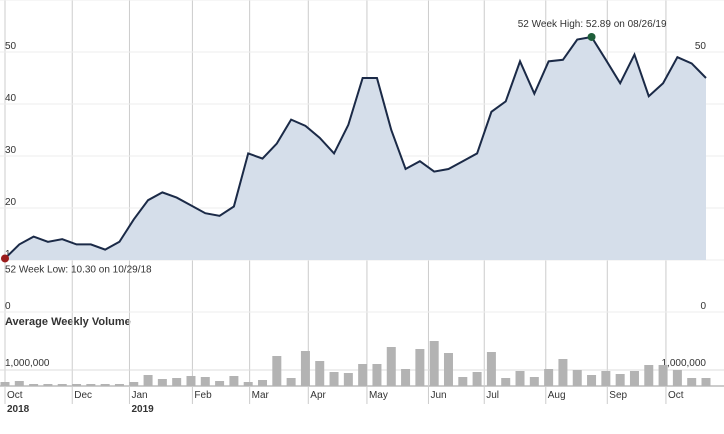 The height and width of the screenshot is (434, 724). Describe the element at coordinates (68, 322) in the screenshot. I see `volume-title: Average Weekly Volume` at that location.